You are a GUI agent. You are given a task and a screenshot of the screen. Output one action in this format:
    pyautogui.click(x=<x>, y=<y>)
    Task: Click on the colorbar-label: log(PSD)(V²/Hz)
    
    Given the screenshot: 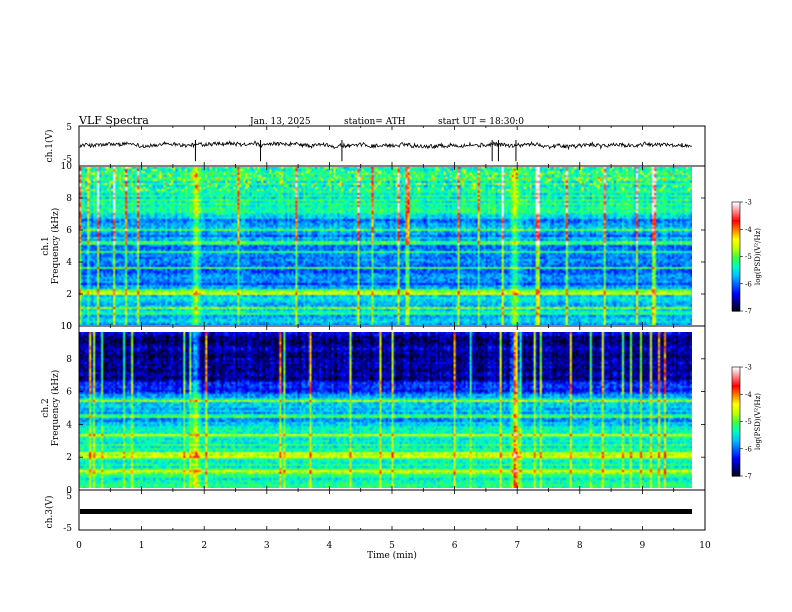 What is the action you would take?
    pyautogui.click(x=758, y=421)
    